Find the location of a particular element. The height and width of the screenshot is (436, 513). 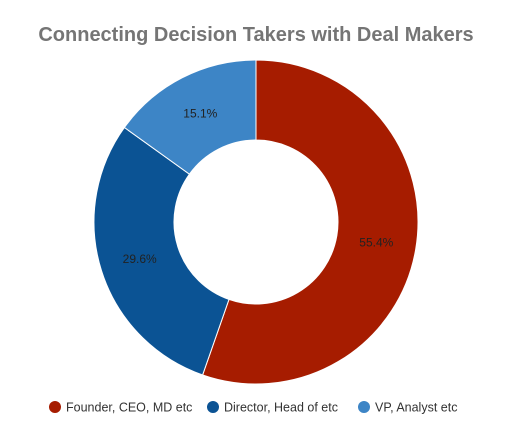

legend-label: VP, Analyst etc is located at coordinates (416, 408).